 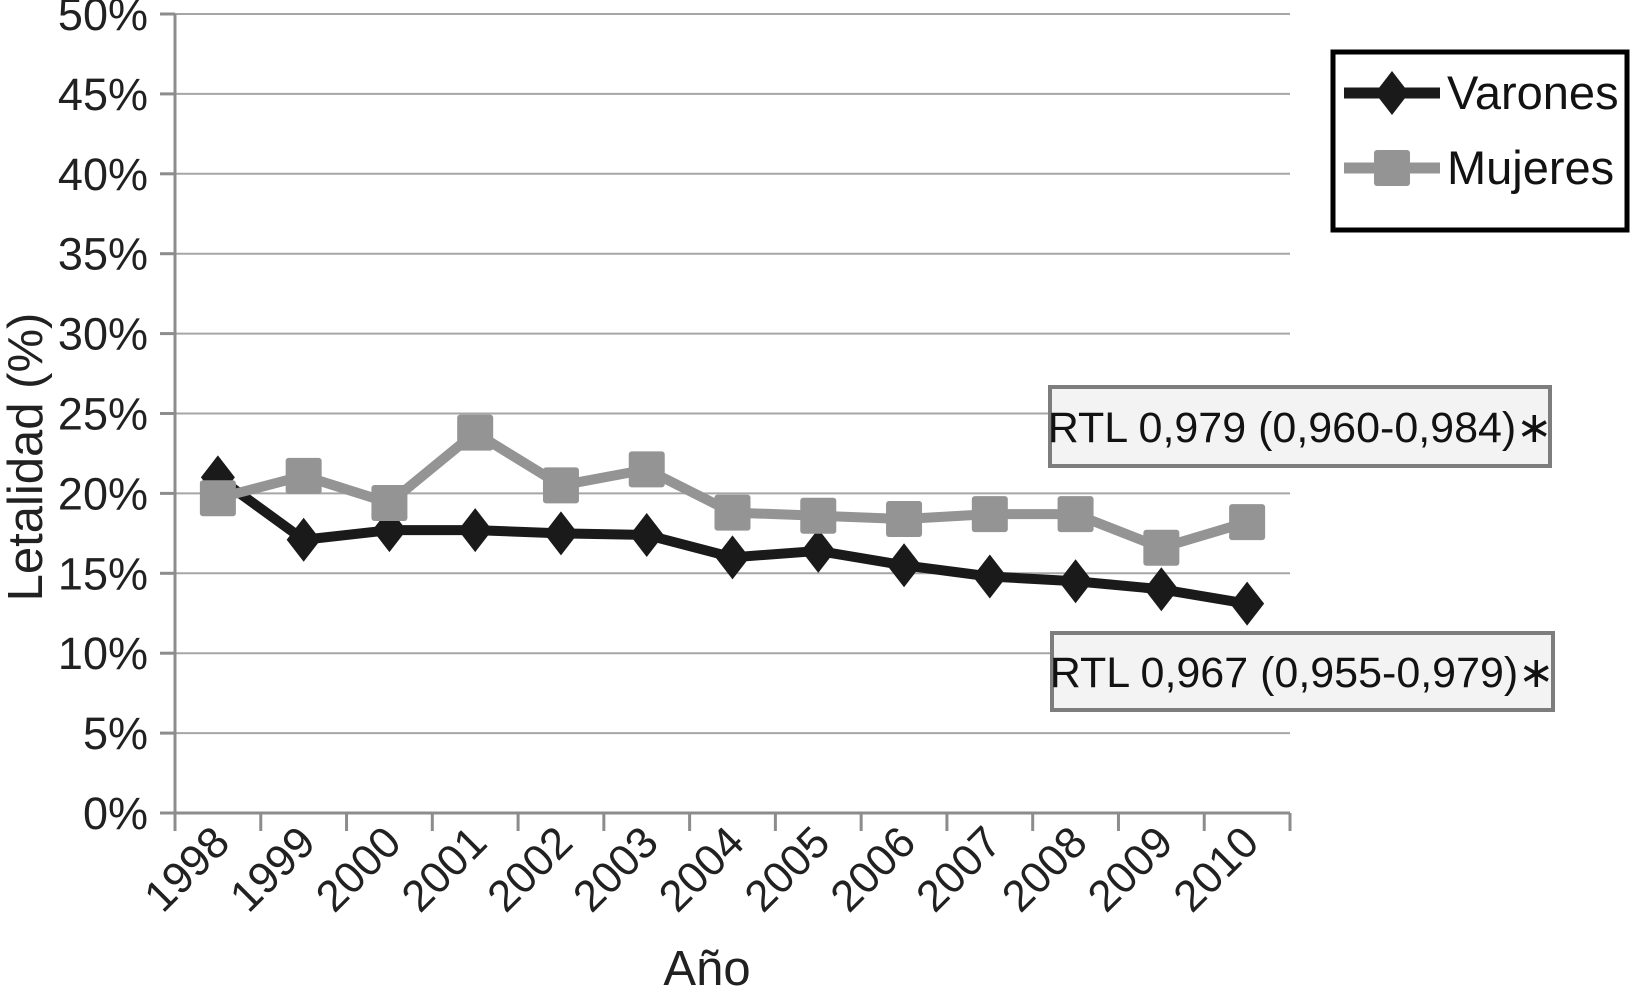 What do you see at coordinates (217, 498) in the screenshot?
I see `marker-mujeres-1998` at bounding box center [217, 498].